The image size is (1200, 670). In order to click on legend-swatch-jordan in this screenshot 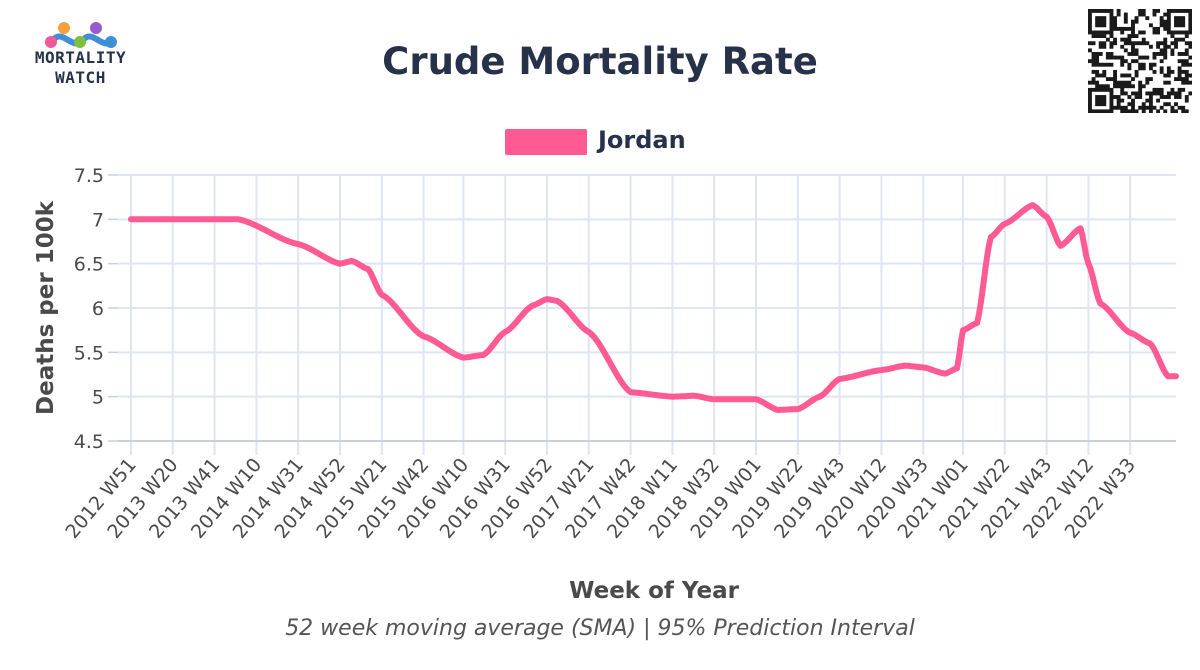, I will do `click(546, 142)`.